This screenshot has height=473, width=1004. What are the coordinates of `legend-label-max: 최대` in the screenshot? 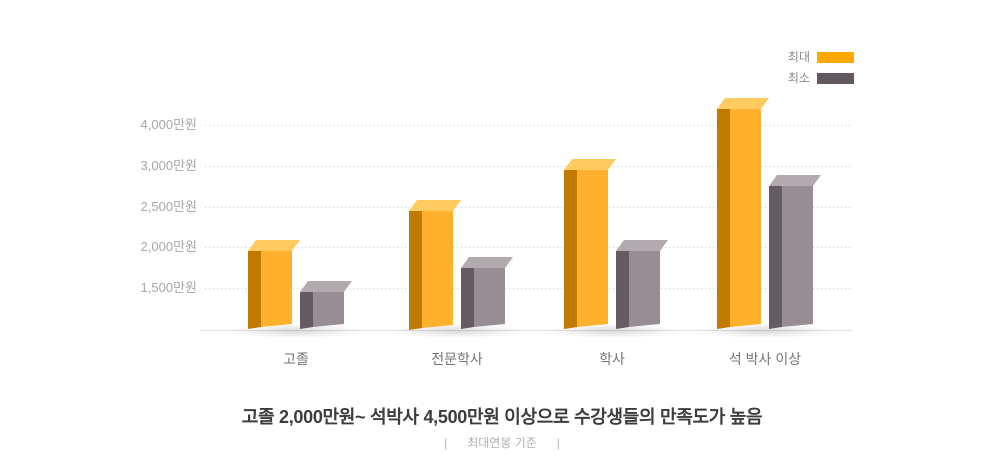 It's located at (798, 57).